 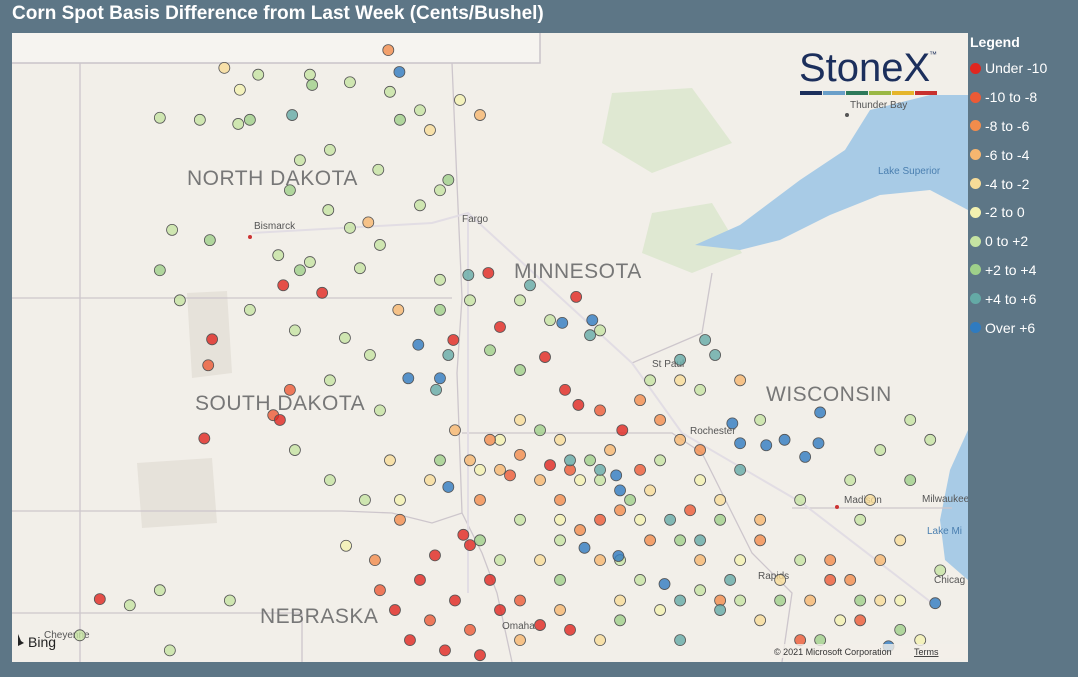 What do you see at coordinates (1023, 126) in the screenshot?
I see `legend-item: -8 to -6` at bounding box center [1023, 126].